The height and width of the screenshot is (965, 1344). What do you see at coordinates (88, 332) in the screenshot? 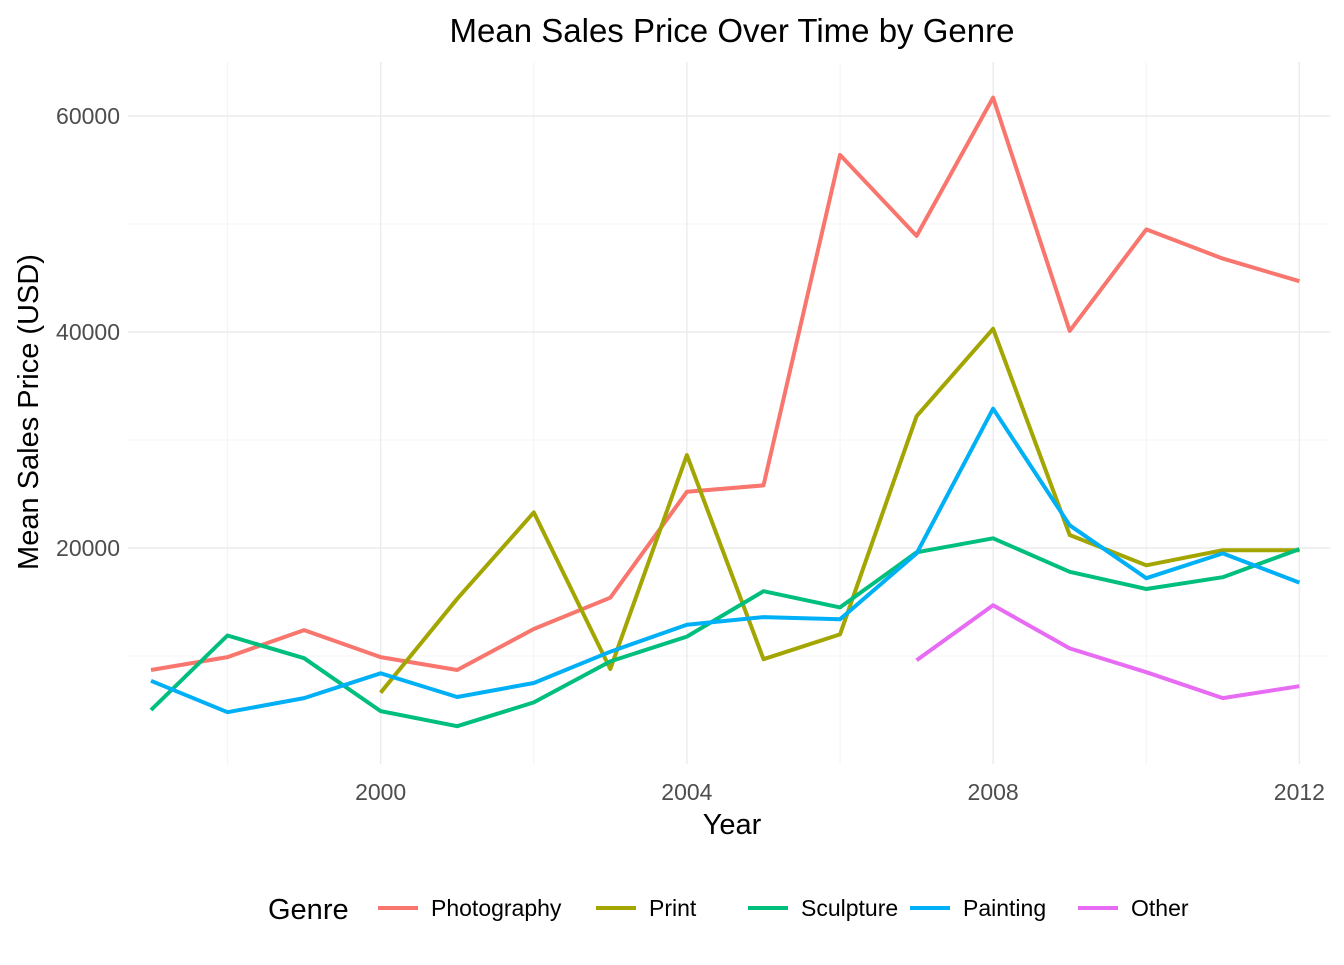
I see `y-tick-label: 40000` at bounding box center [88, 332].